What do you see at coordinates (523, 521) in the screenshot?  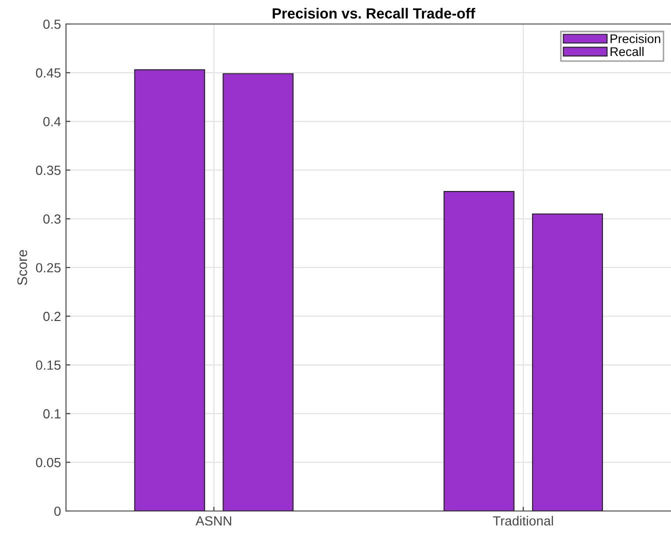 I see `x-tick-label: Traditional` at bounding box center [523, 521].